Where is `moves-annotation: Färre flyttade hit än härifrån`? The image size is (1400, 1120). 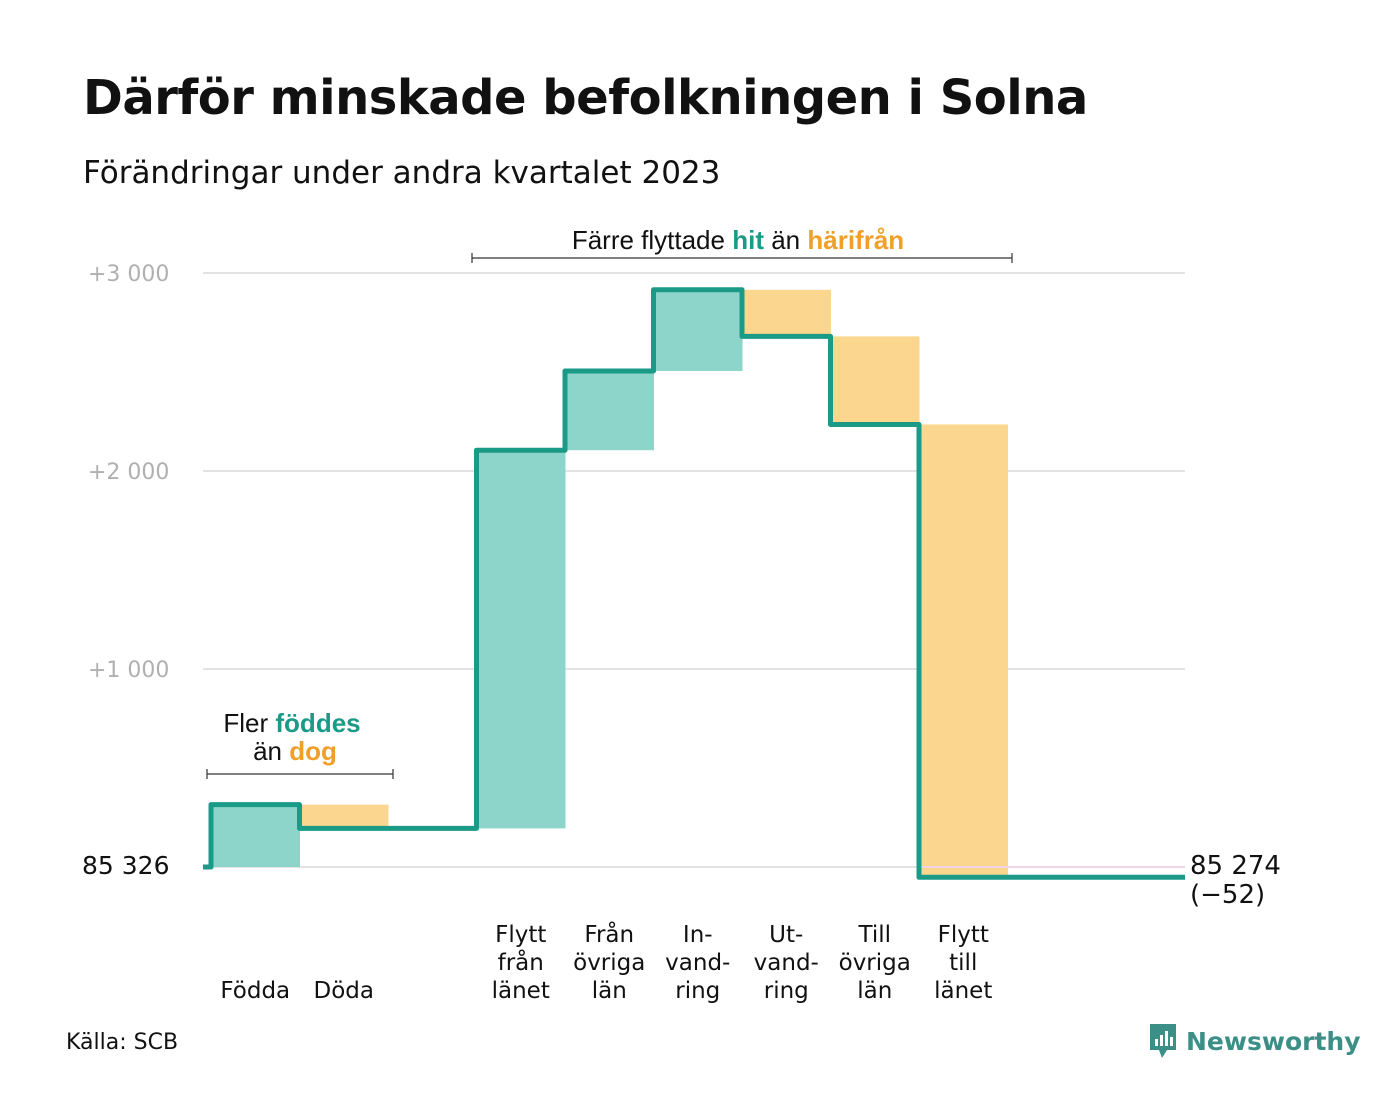 moves-annotation: Färre flyttade hit än härifrån is located at coordinates (742, 244).